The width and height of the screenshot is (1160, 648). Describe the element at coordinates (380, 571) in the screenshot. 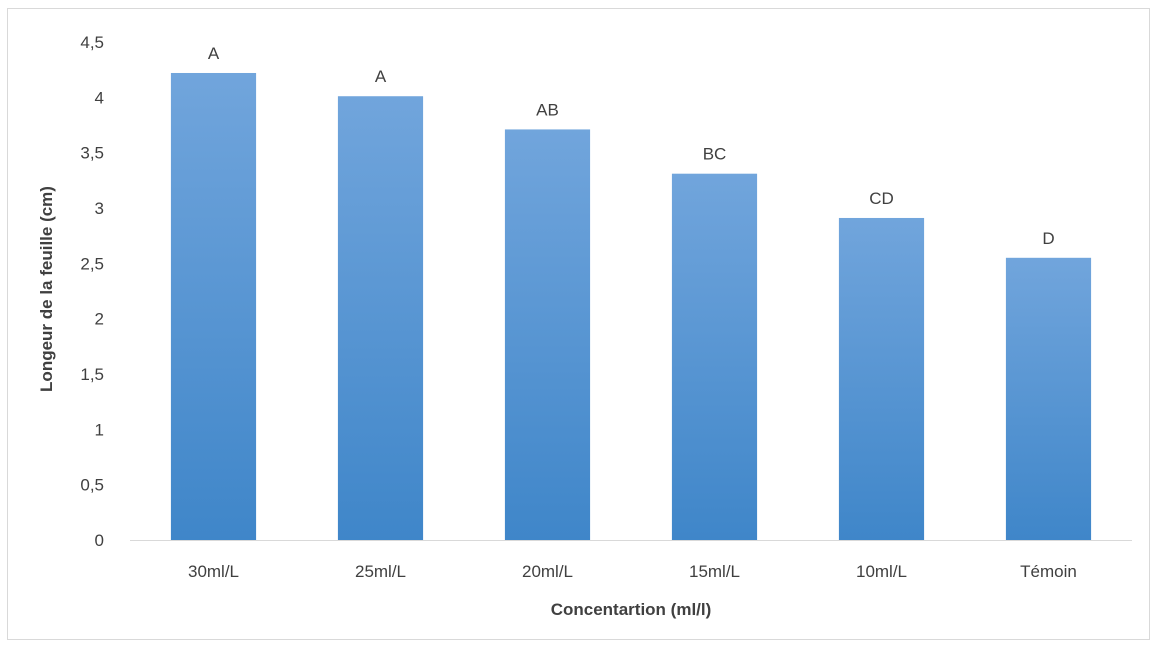

I see `x-tick-label: 25ml/L` at that location.